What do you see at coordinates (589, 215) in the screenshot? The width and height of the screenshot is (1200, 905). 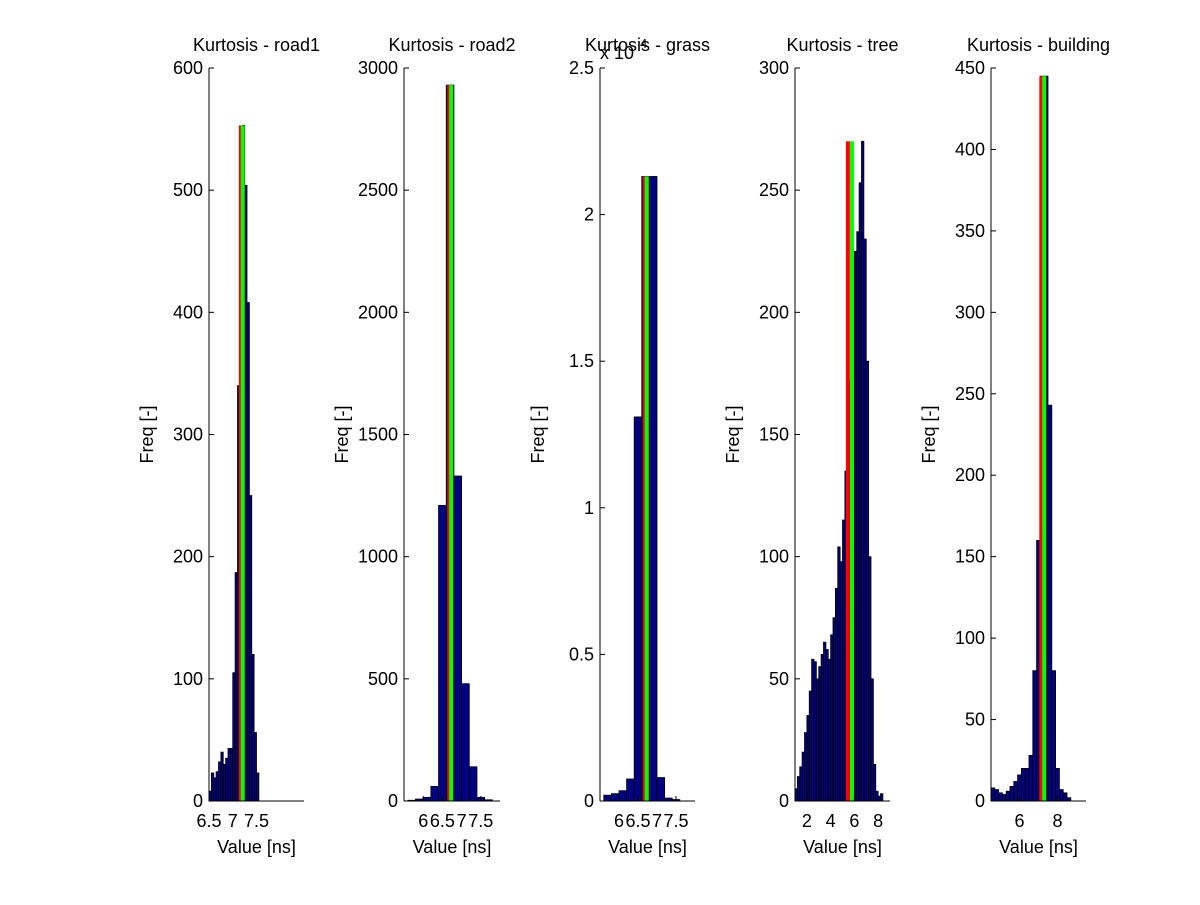 I see `y-tick-label: 2` at bounding box center [589, 215].